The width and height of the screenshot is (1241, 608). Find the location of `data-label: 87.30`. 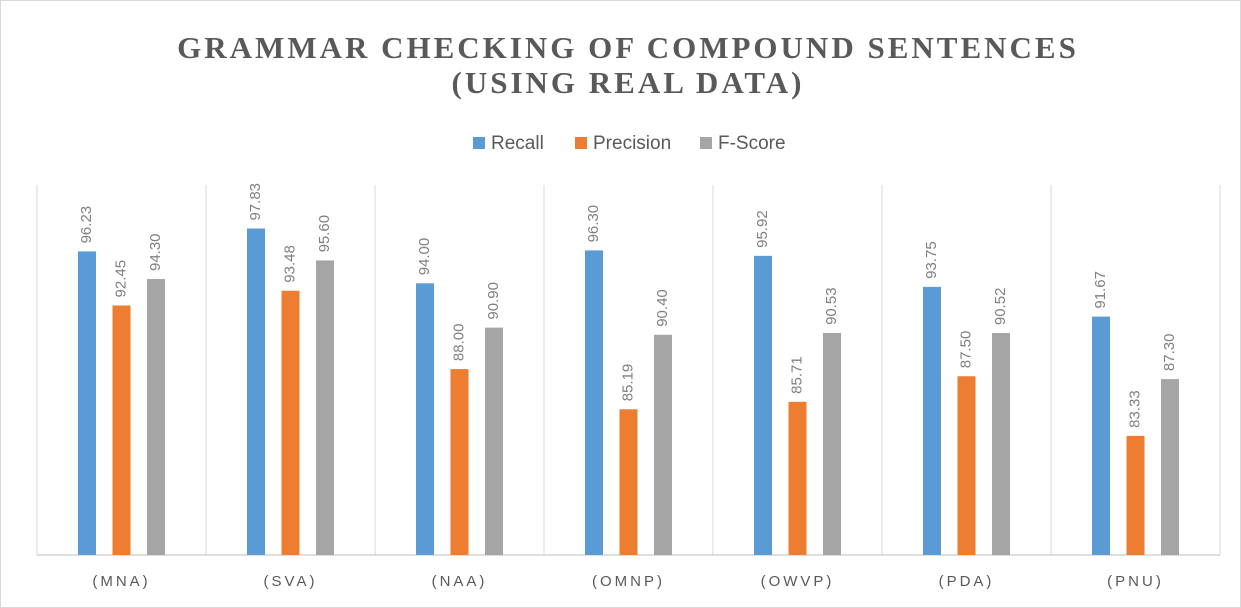

data-label: 87.30 is located at coordinates (1169, 353).